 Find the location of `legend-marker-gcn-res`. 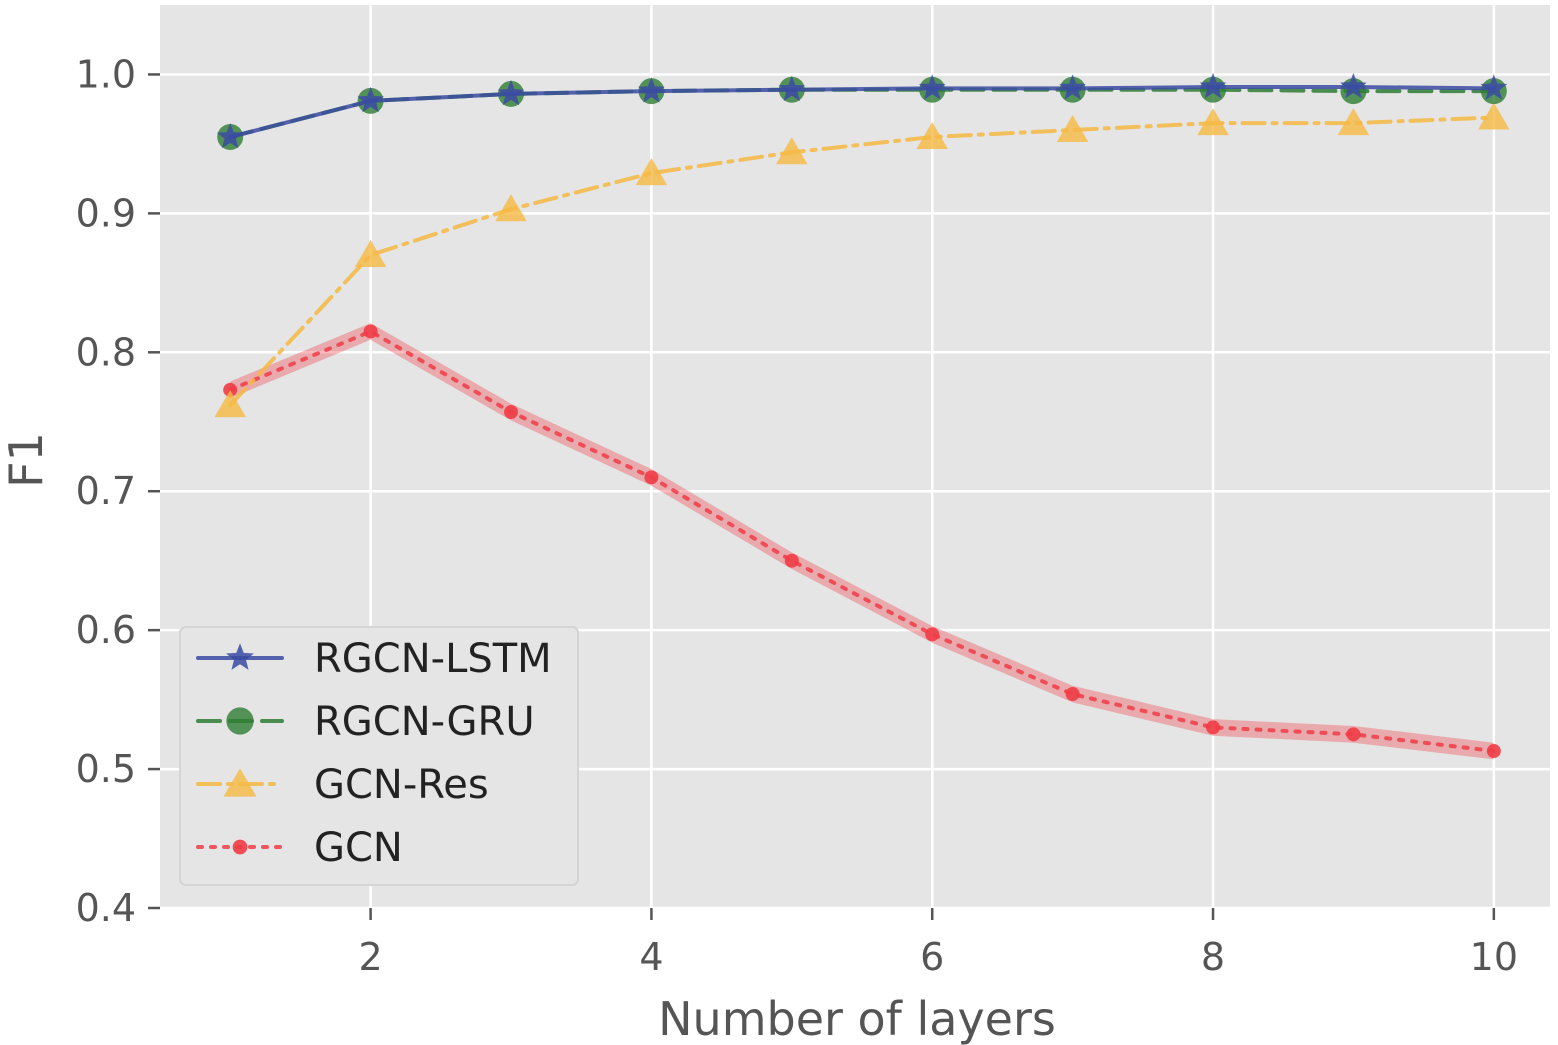

legend-marker-gcn-res is located at coordinates (240, 782).